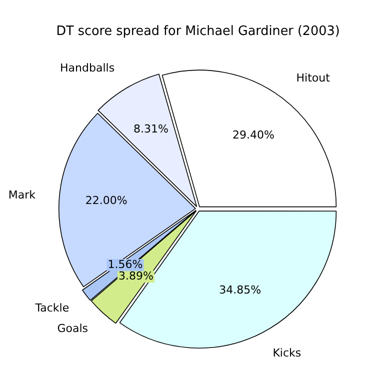 The height and width of the screenshot is (390, 390). Describe the element at coordinates (253, 135) in the screenshot. I see `data-label: 29.40%` at that location.